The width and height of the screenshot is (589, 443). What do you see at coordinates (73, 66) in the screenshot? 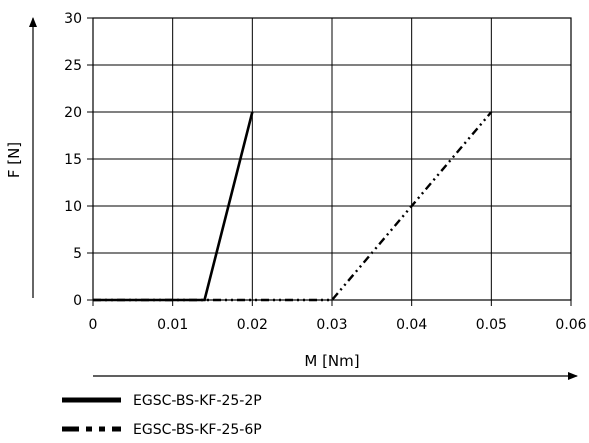
I see `y-tick-label-5: 25` at bounding box center [73, 66].